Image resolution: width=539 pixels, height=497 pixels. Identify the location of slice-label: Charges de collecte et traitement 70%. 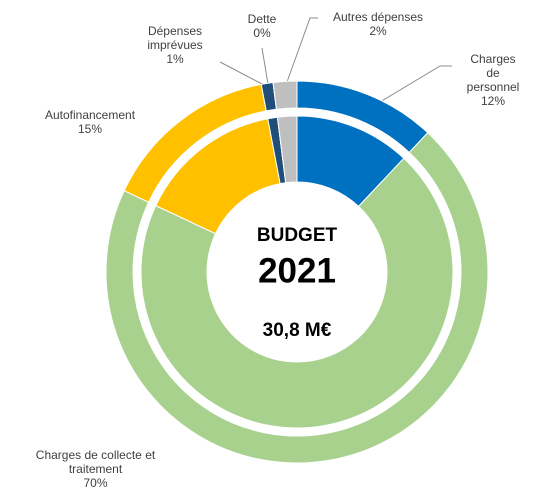
(95, 469).